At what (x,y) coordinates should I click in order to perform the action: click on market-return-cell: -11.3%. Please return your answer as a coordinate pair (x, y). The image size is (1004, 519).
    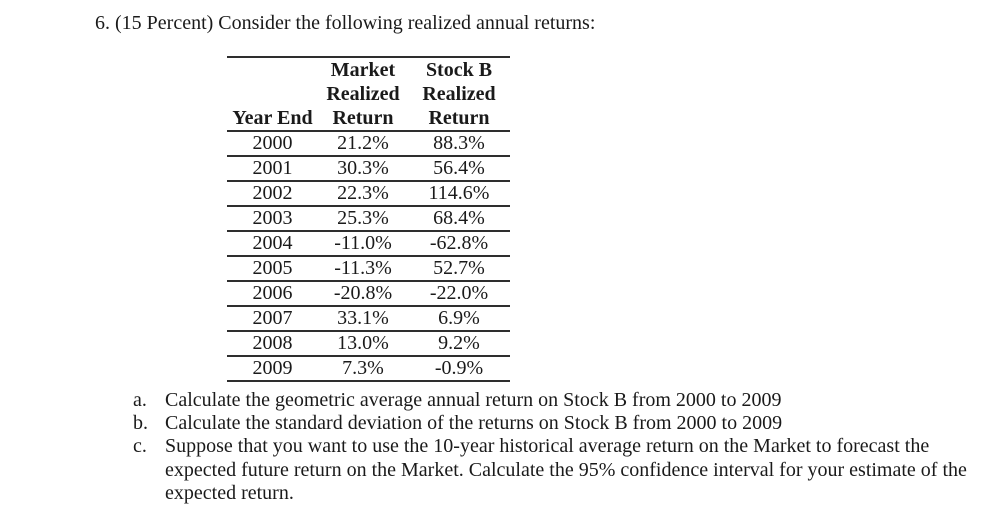
    Looking at the image, I should click on (363, 269).